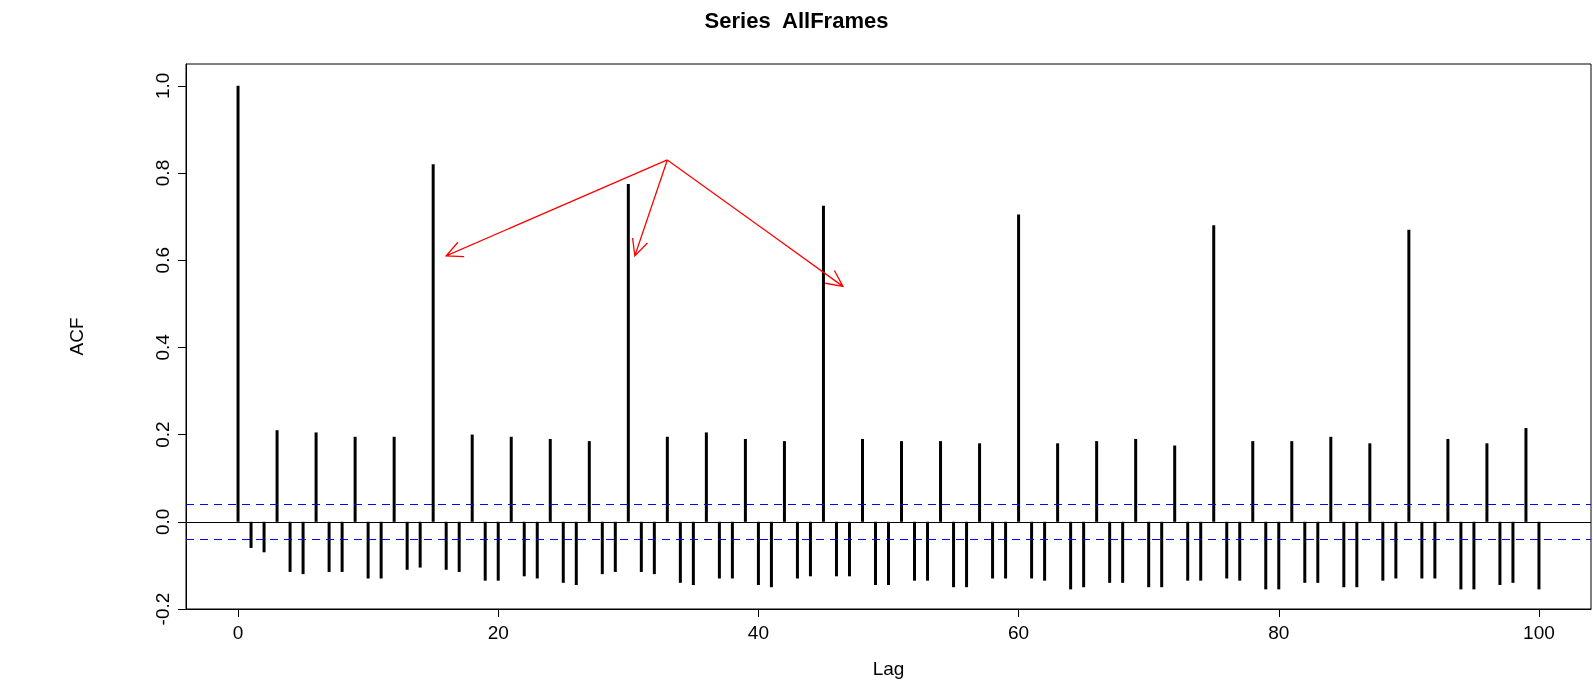 Image resolution: width=1593 pixels, height=693 pixels. Describe the element at coordinates (498, 632) in the screenshot. I see `x-tick-label: 20` at that location.